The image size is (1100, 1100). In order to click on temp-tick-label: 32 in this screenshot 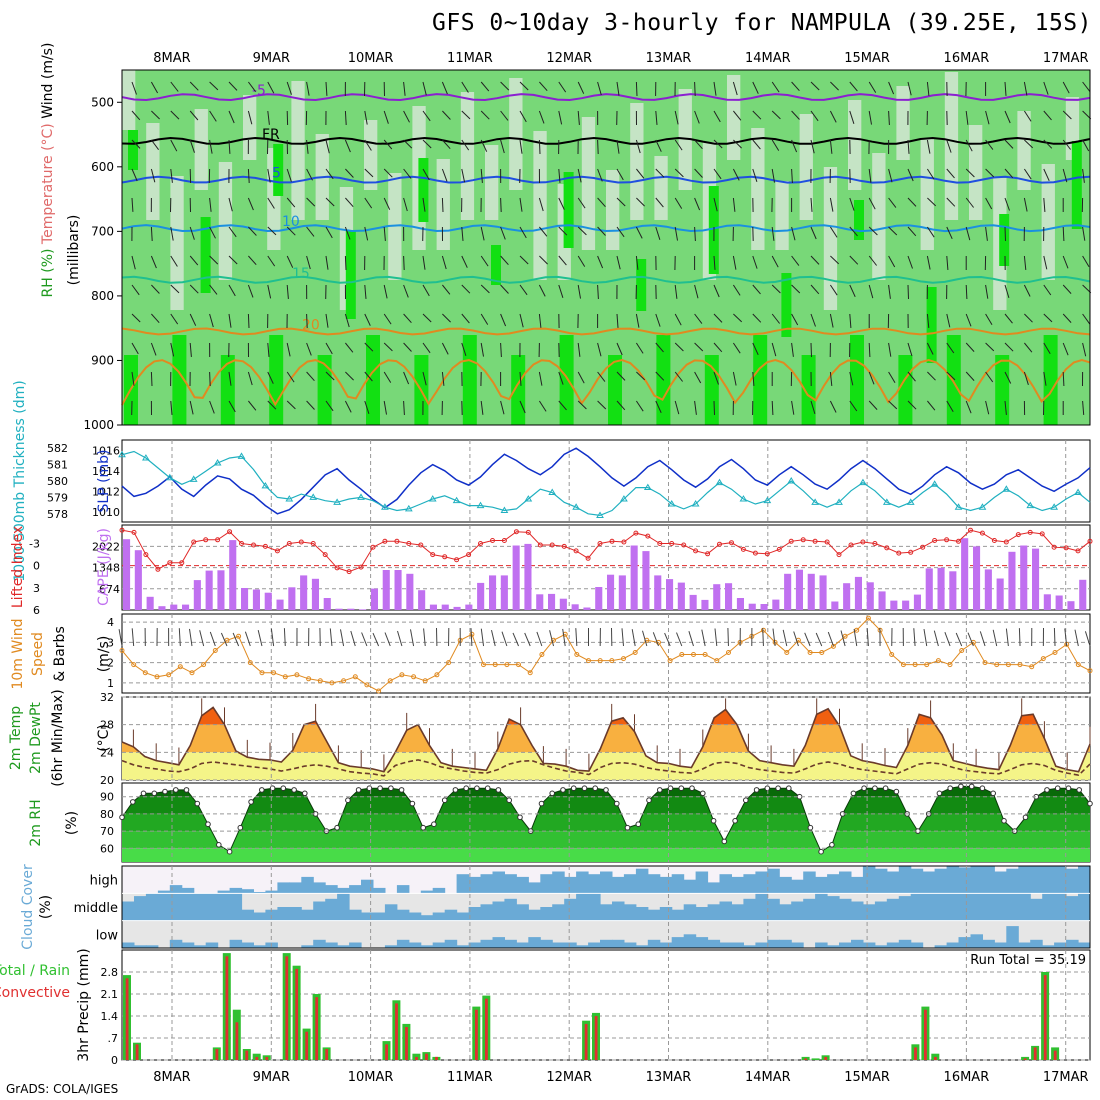, I will do `click(107, 697)`.